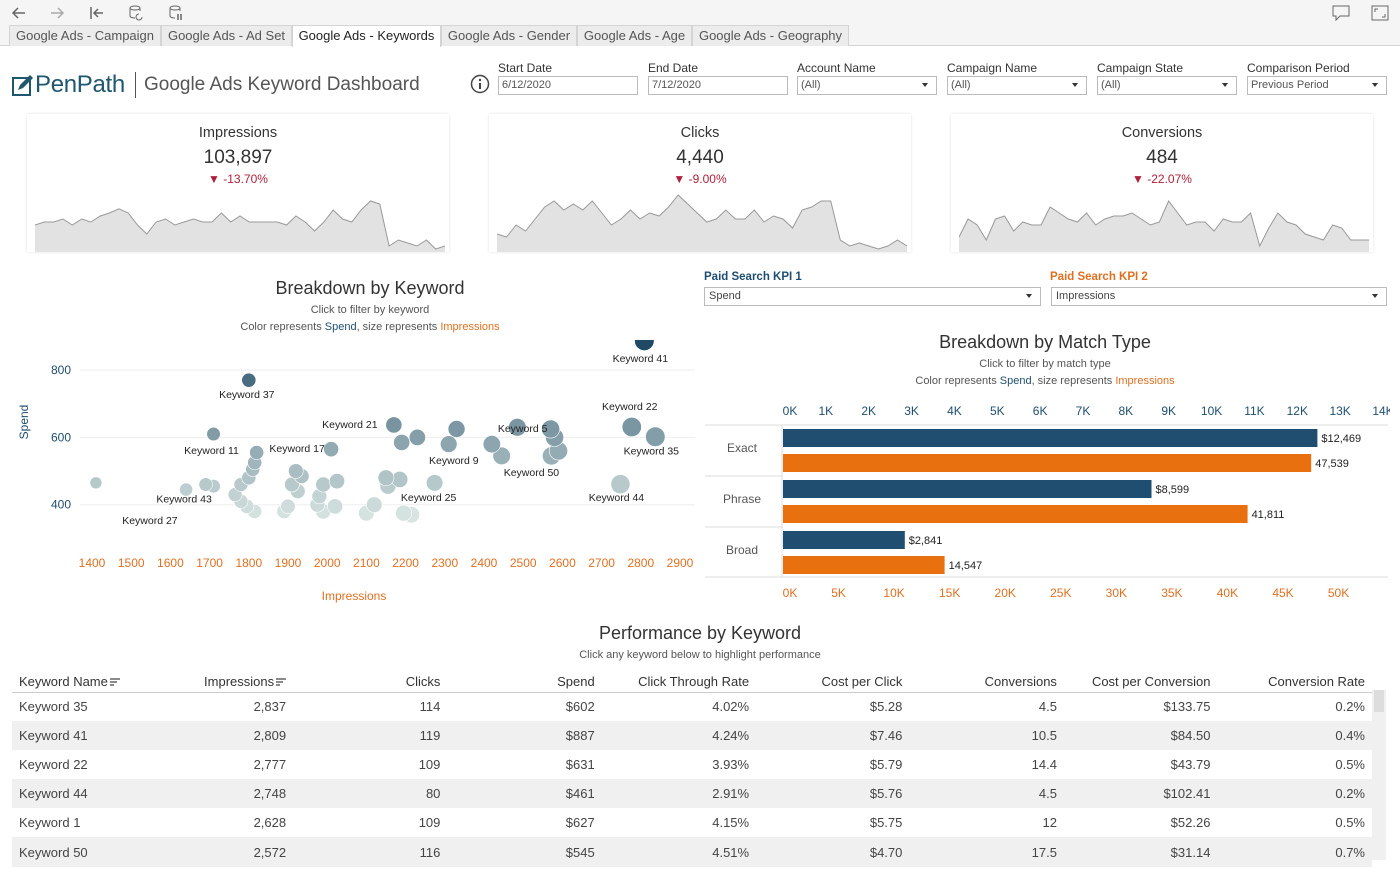 This screenshot has width=1400, height=875. What do you see at coordinates (742, 550) in the screenshot?
I see `category-label: Broad` at bounding box center [742, 550].